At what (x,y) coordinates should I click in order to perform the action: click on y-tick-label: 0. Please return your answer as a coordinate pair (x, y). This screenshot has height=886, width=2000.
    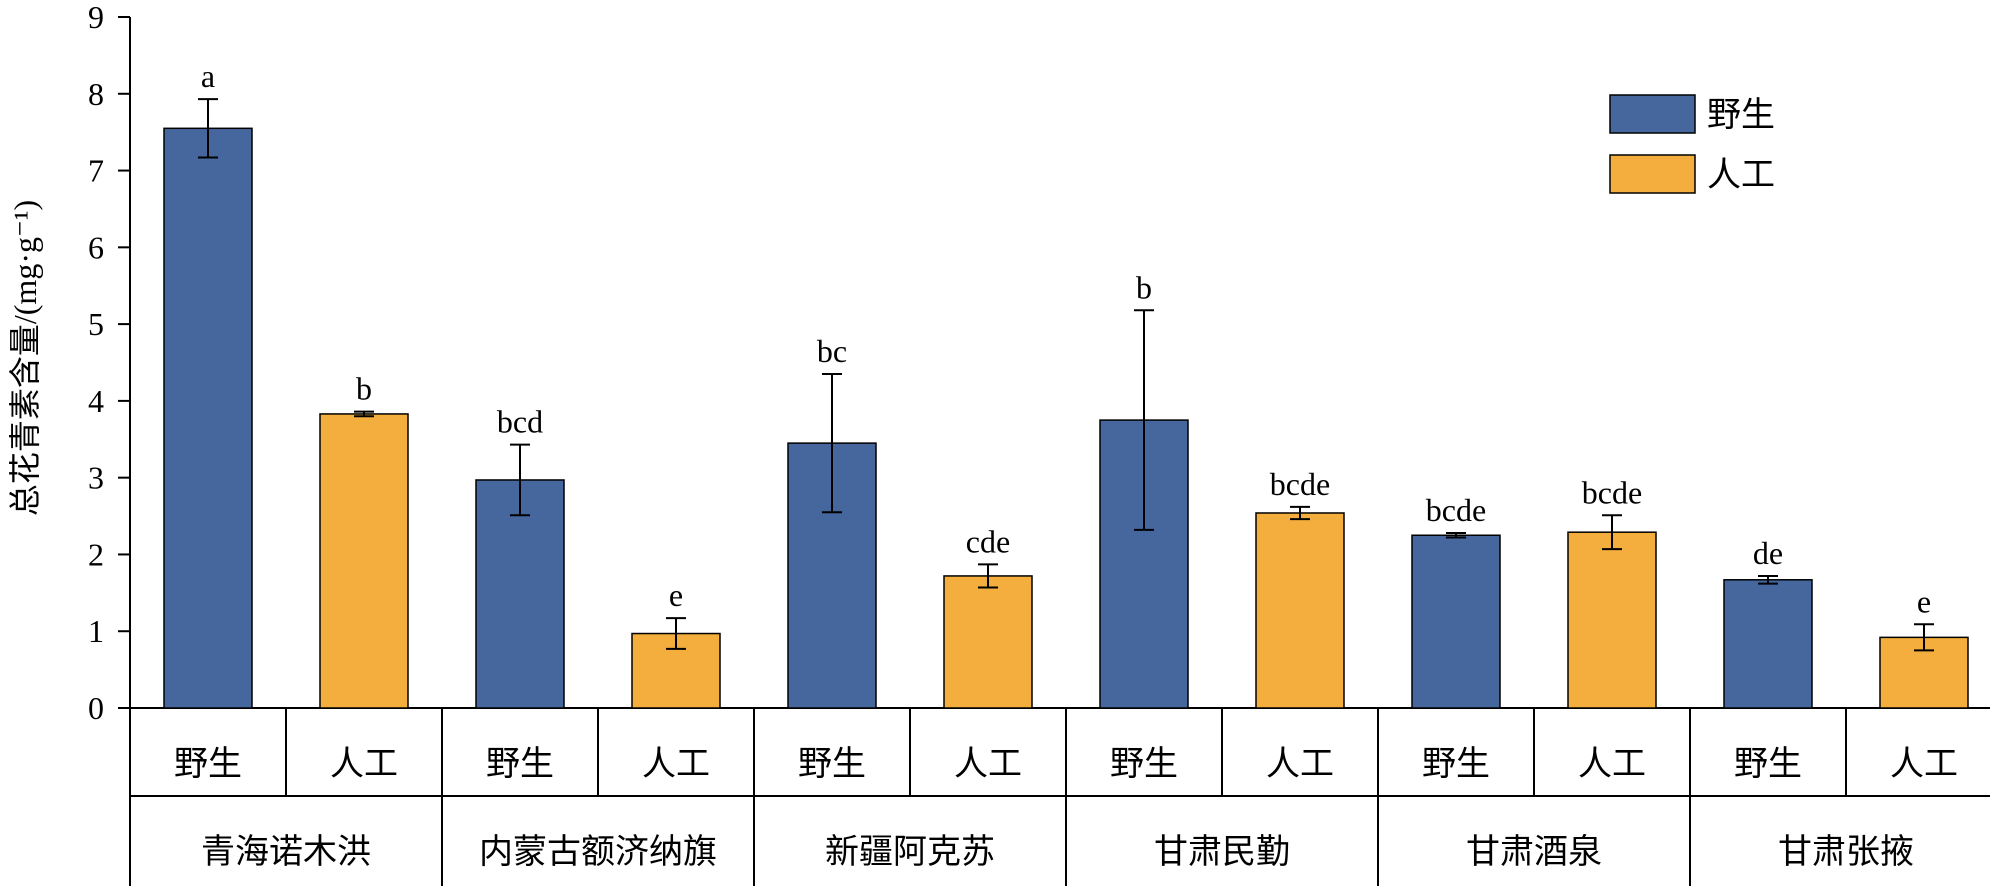
    Looking at the image, I should click on (96, 708).